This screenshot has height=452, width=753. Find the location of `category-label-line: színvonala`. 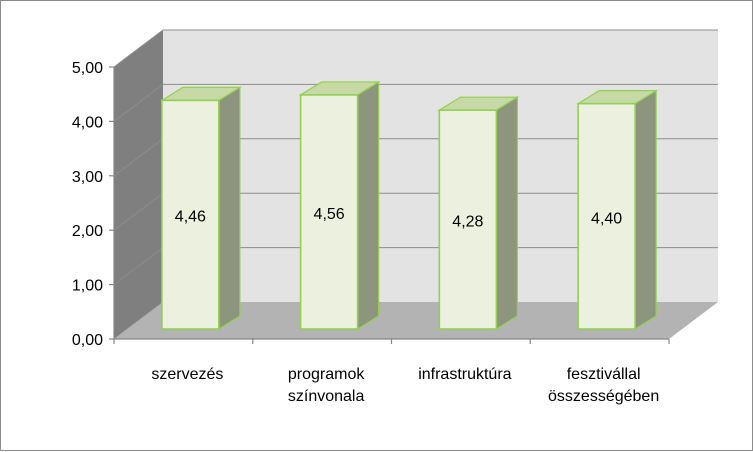

category-label-line: színvonala is located at coordinates (326, 396).